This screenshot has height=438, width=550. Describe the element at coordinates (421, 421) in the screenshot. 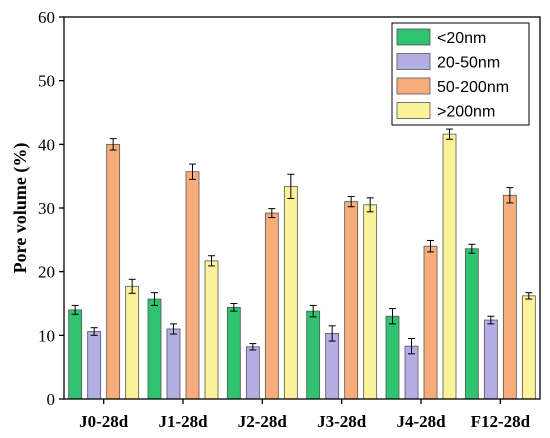

I see `x-tick-label: J4-28d` at that location.